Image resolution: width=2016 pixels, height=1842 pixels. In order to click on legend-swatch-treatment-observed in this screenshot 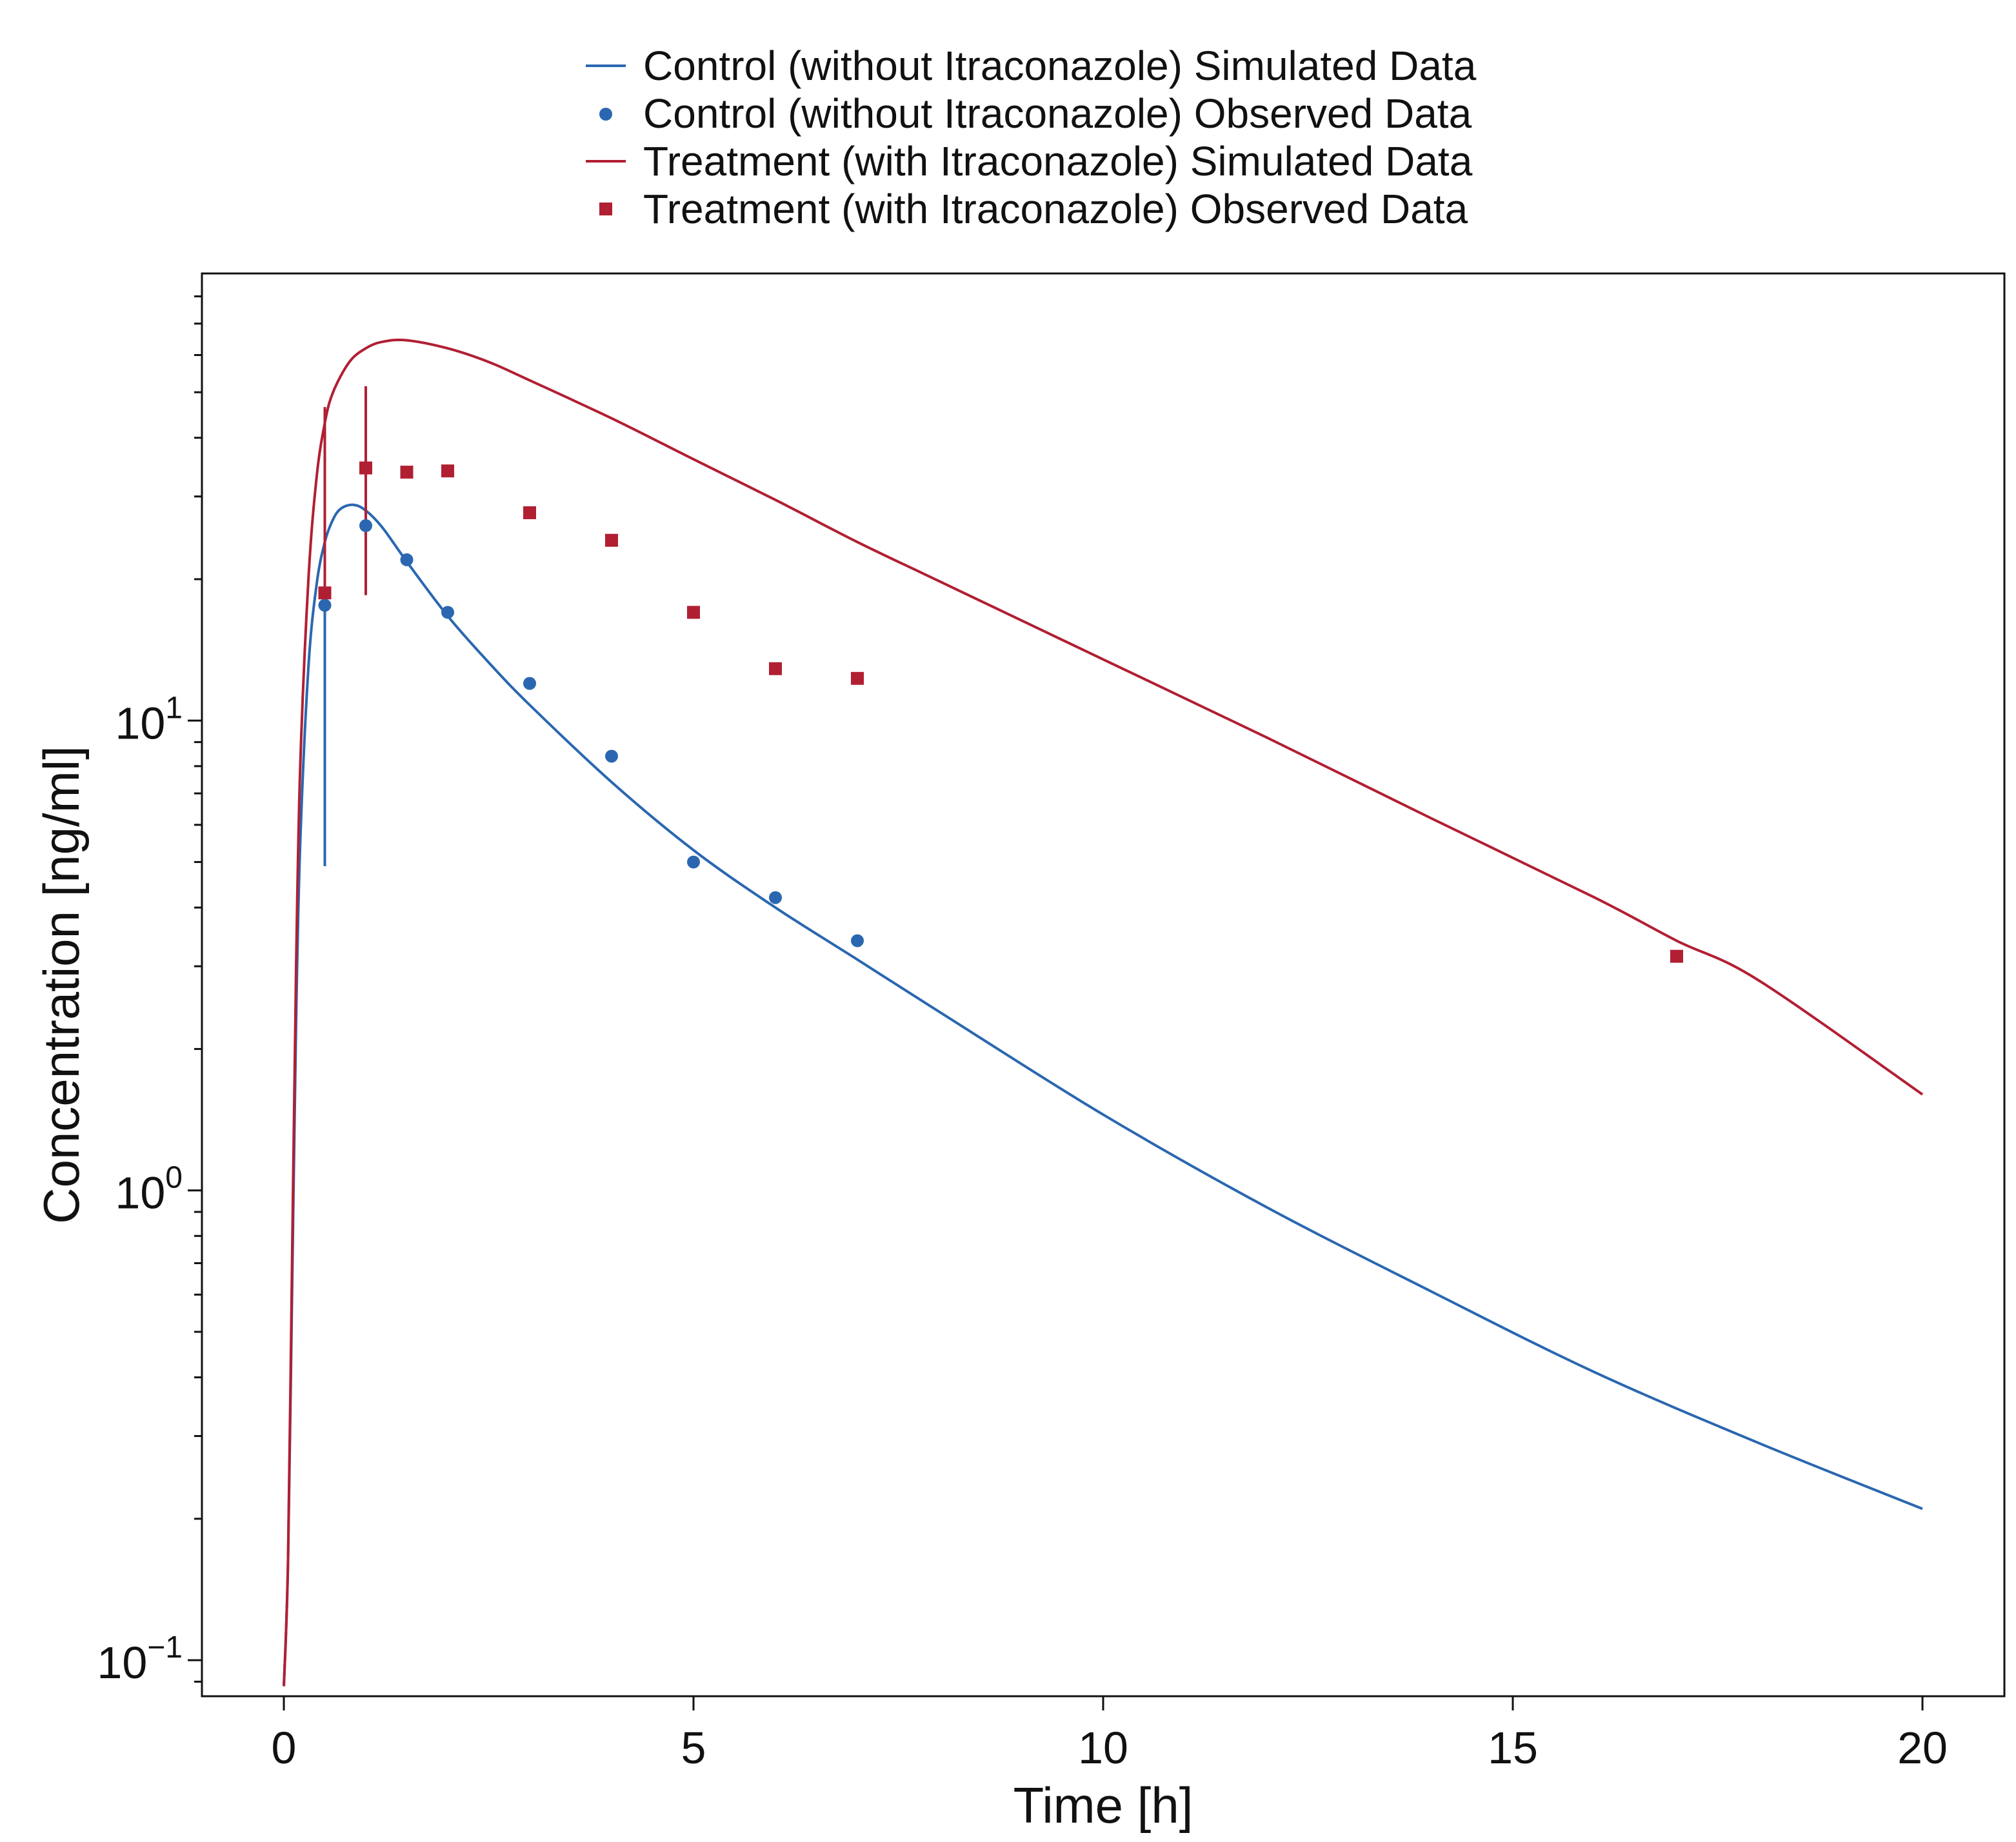, I will do `click(605, 209)`.